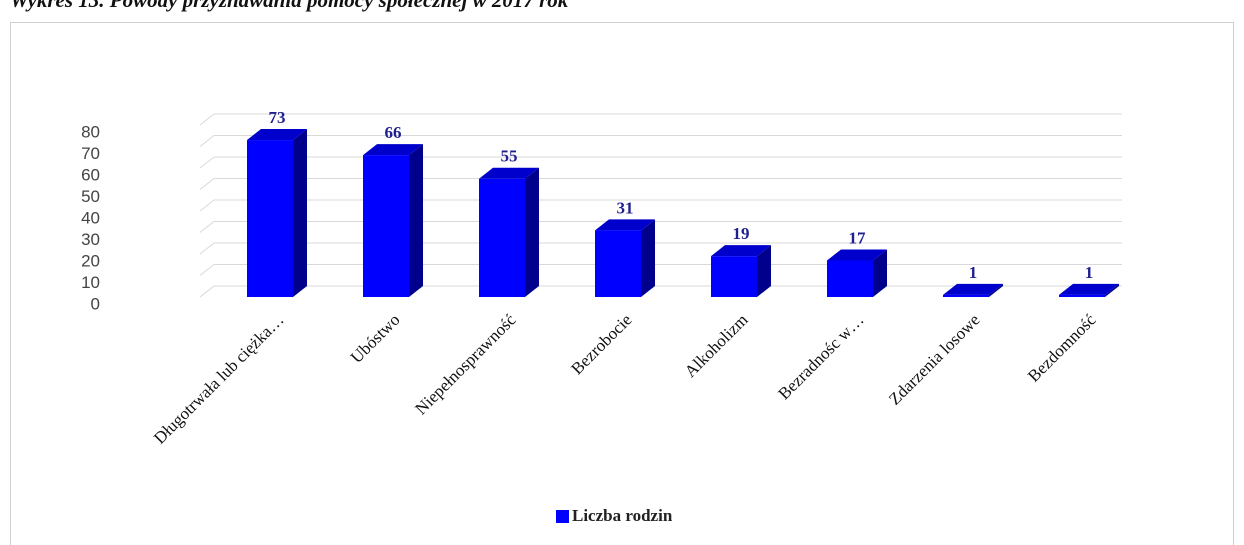 Image resolution: width=1244 pixels, height=545 pixels. I want to click on y-tick-label: 70, so click(90, 153).